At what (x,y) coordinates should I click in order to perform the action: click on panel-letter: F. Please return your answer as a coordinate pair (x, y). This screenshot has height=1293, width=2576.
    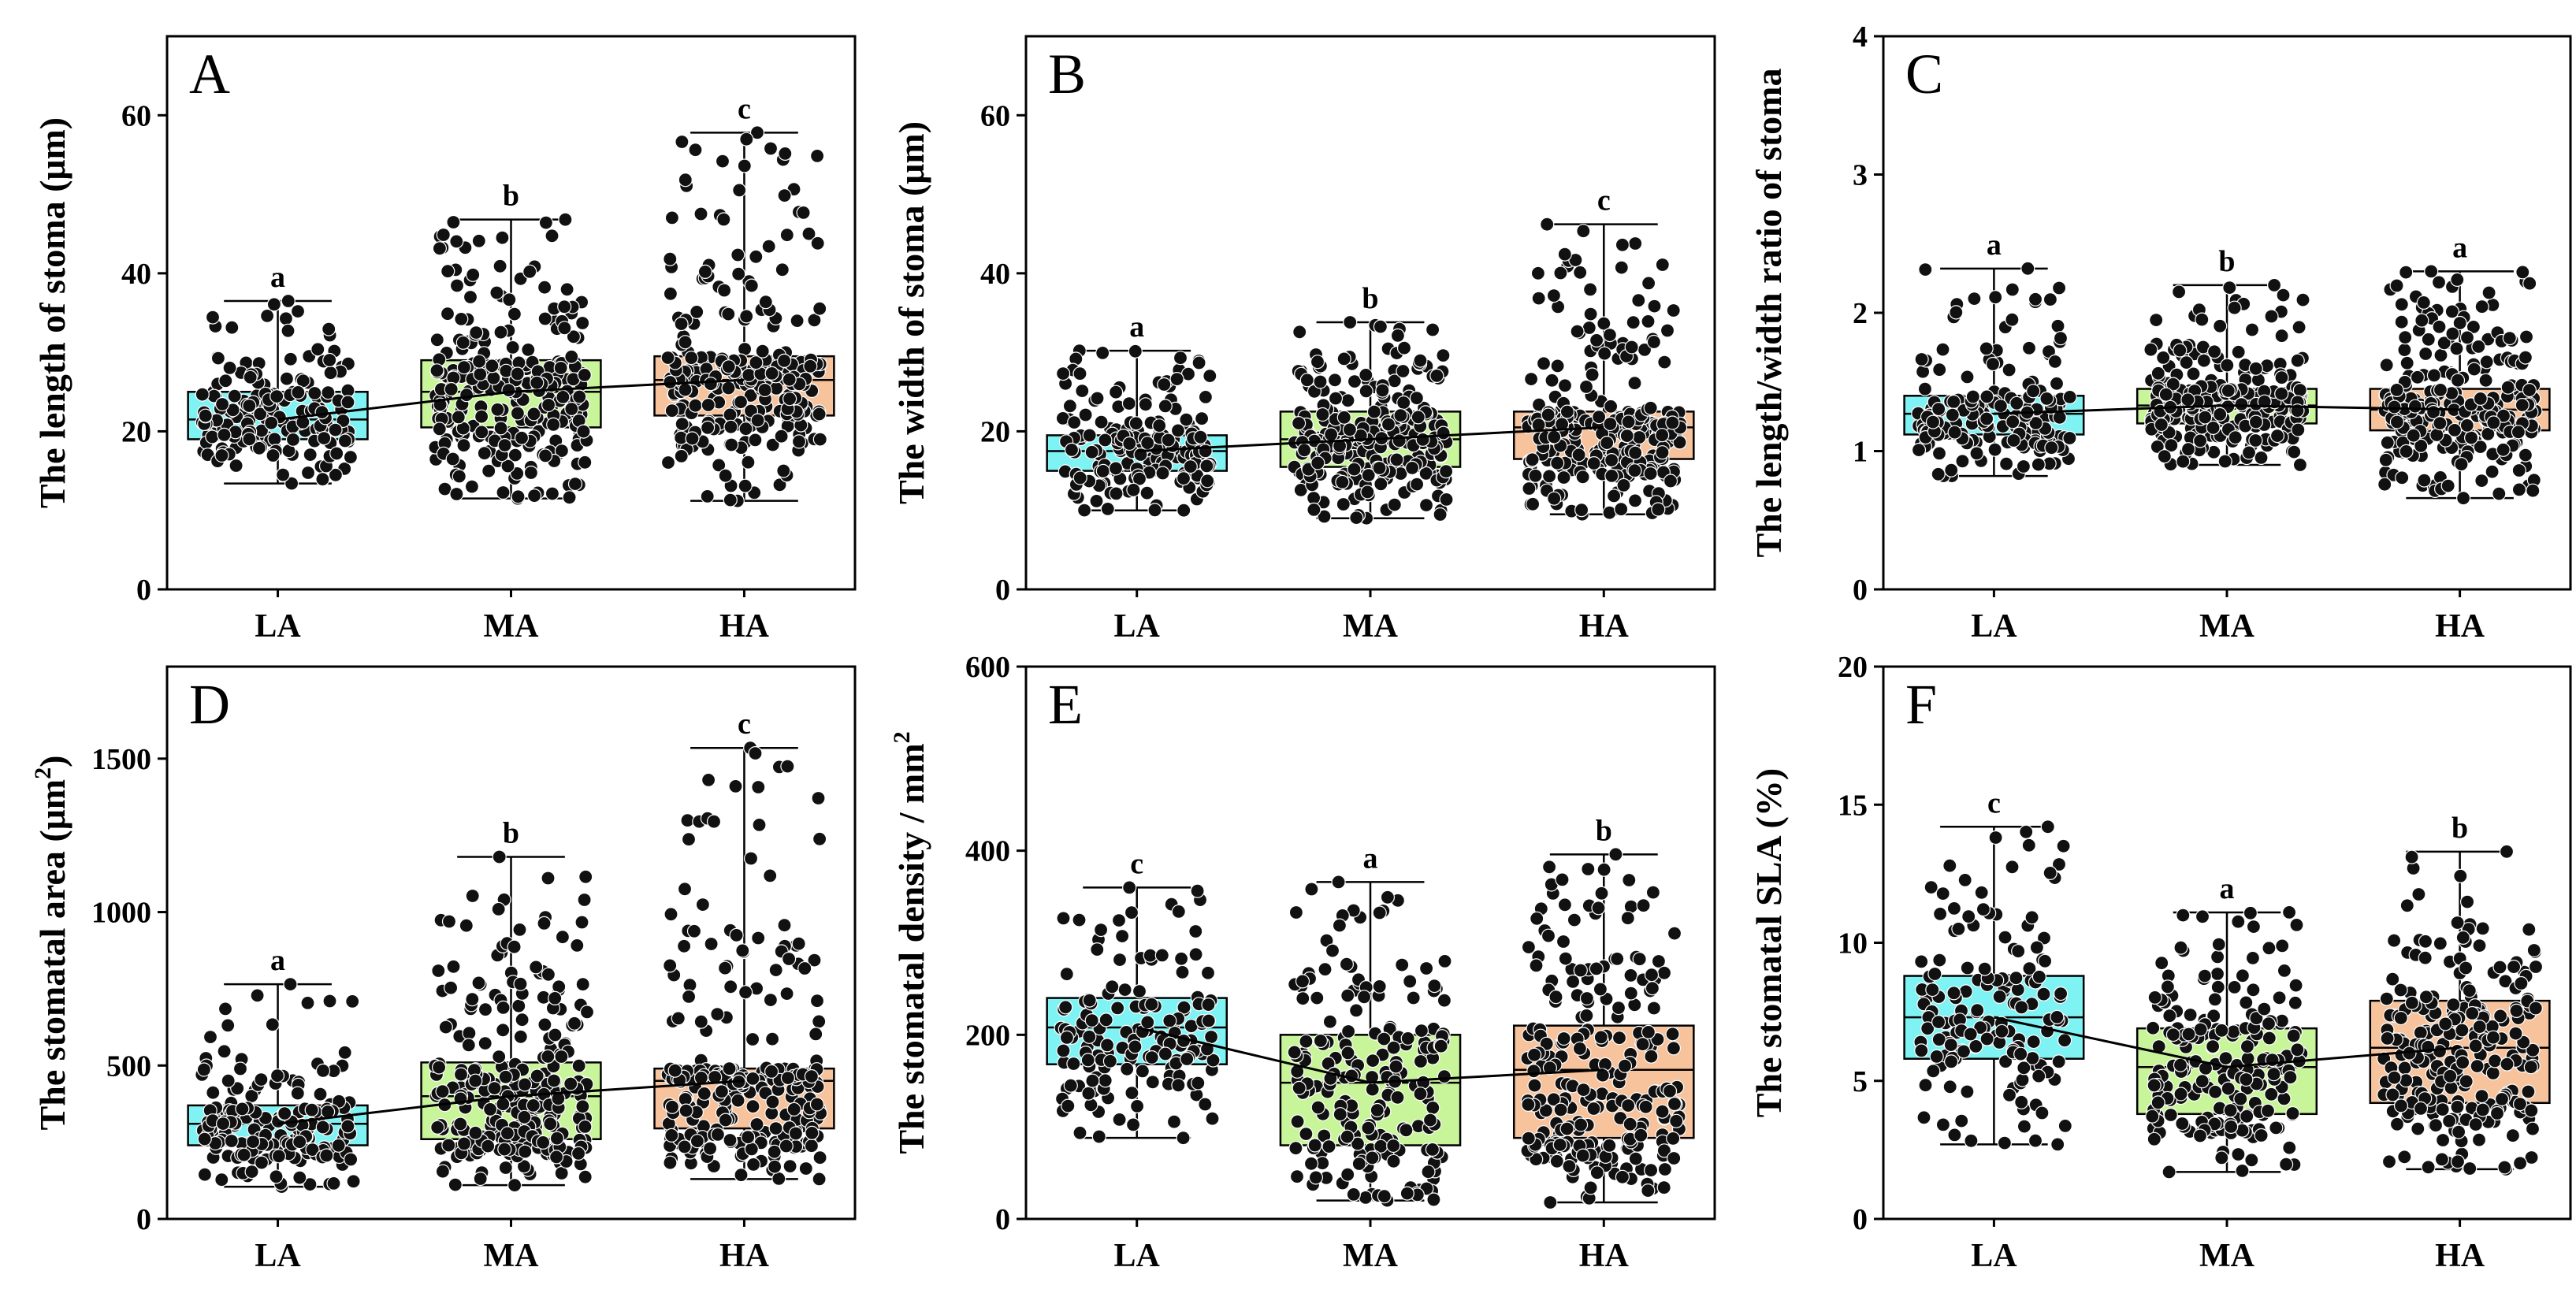
    Looking at the image, I should click on (1921, 704).